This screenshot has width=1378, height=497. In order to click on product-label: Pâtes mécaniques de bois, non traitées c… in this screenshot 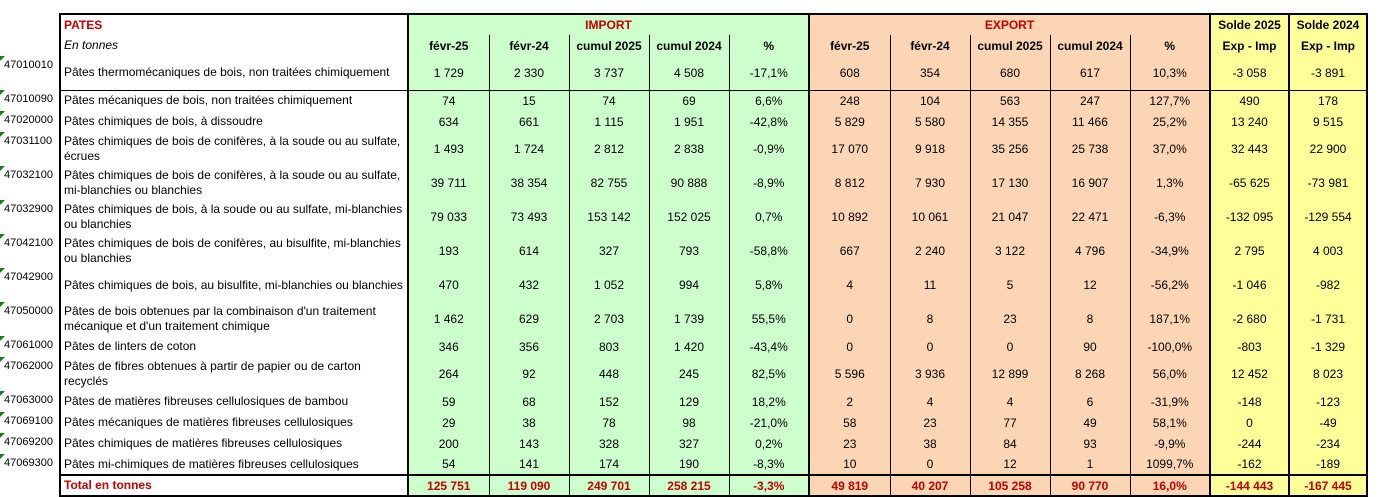, I will do `click(234, 100)`.